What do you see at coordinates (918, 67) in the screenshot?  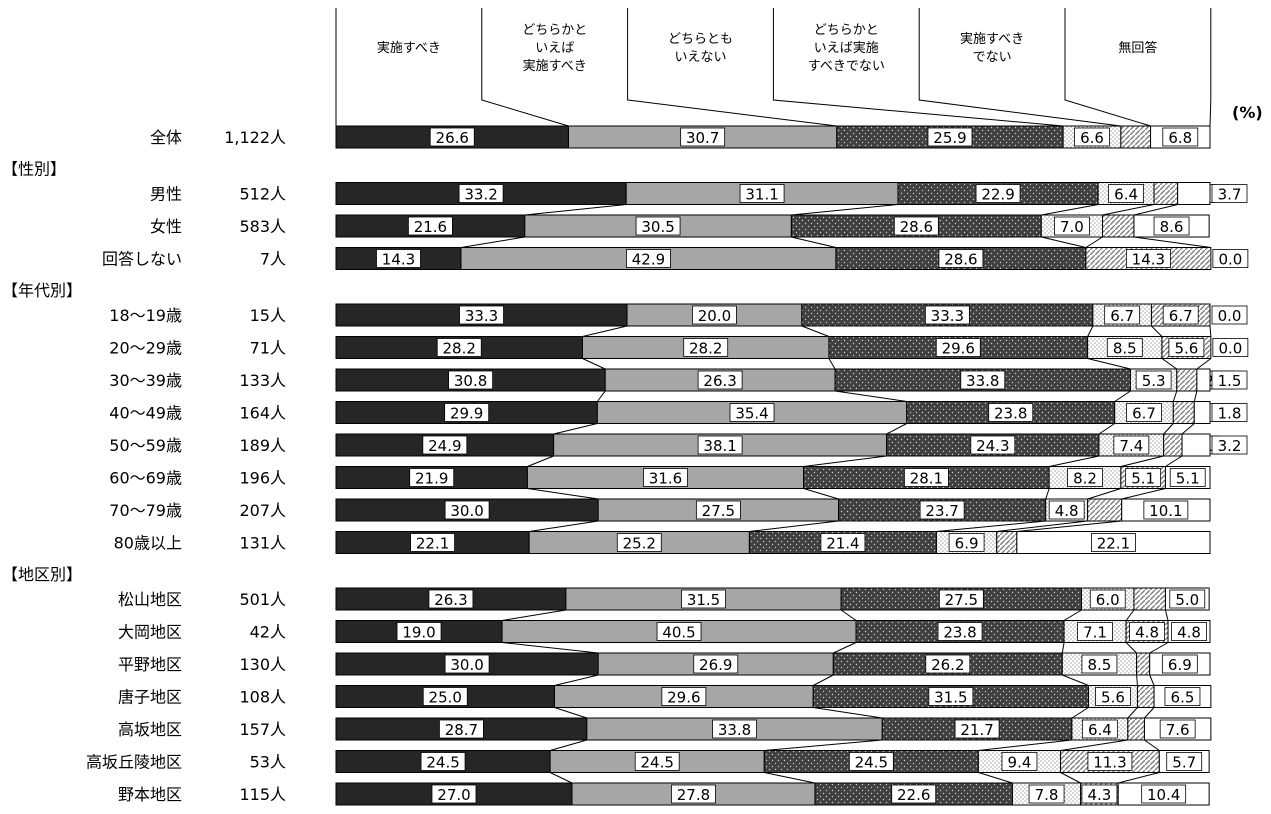 I see `header-divider-line` at bounding box center [918, 67].